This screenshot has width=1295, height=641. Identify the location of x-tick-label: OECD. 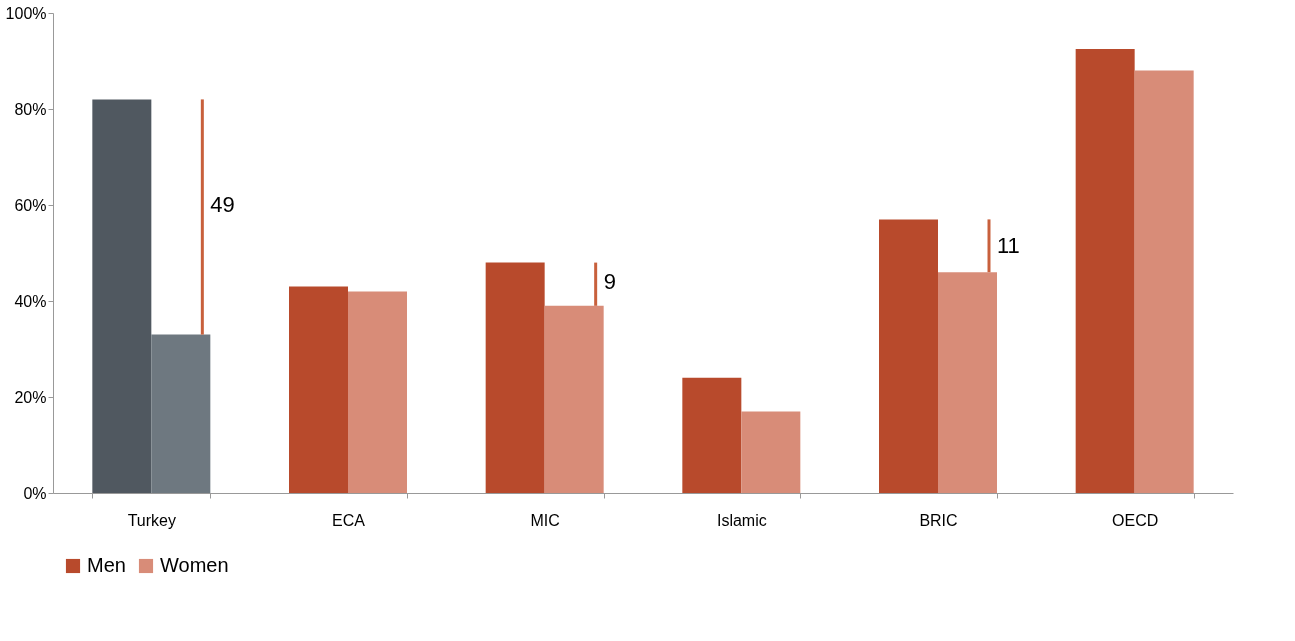
(1135, 520).